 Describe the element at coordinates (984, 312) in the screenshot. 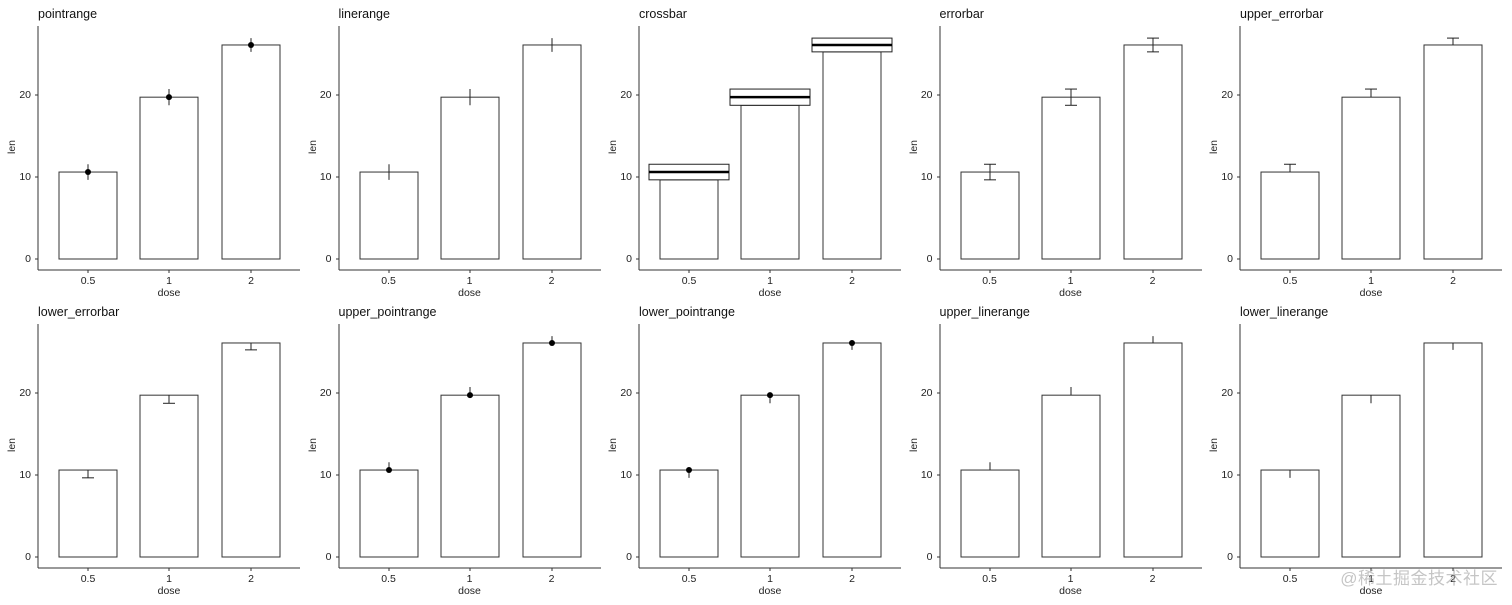

I see `panel-title: upper_linerange` at that location.